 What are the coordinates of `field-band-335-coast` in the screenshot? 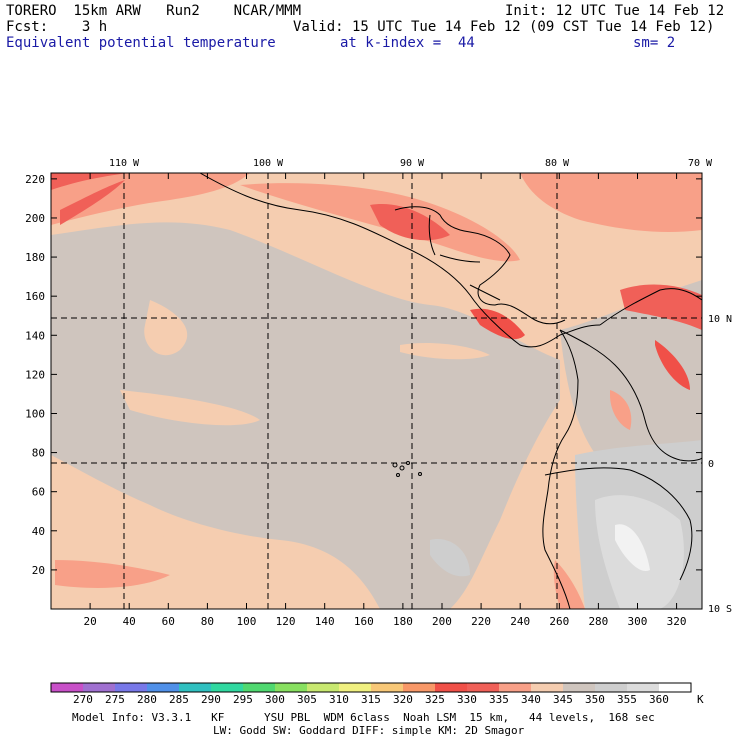 It's located at (569, 584).